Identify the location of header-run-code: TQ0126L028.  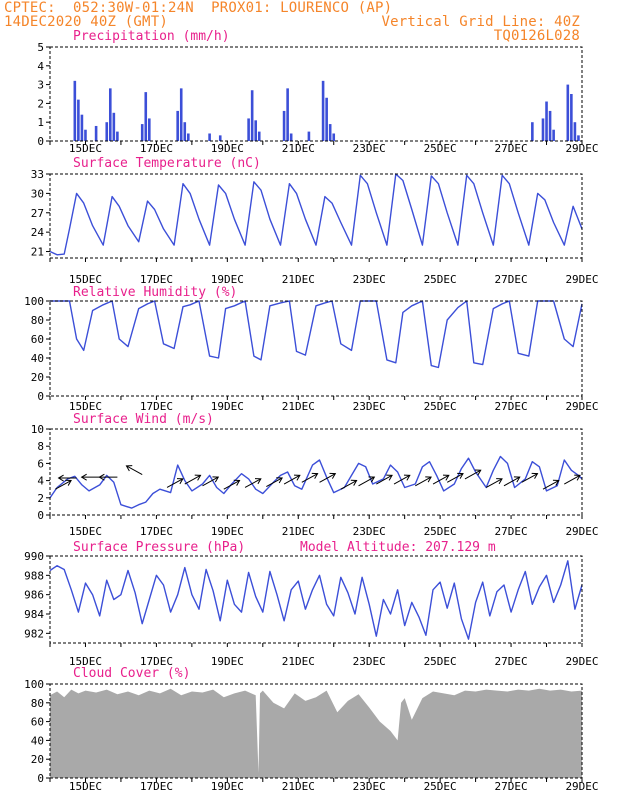
(536, 36).